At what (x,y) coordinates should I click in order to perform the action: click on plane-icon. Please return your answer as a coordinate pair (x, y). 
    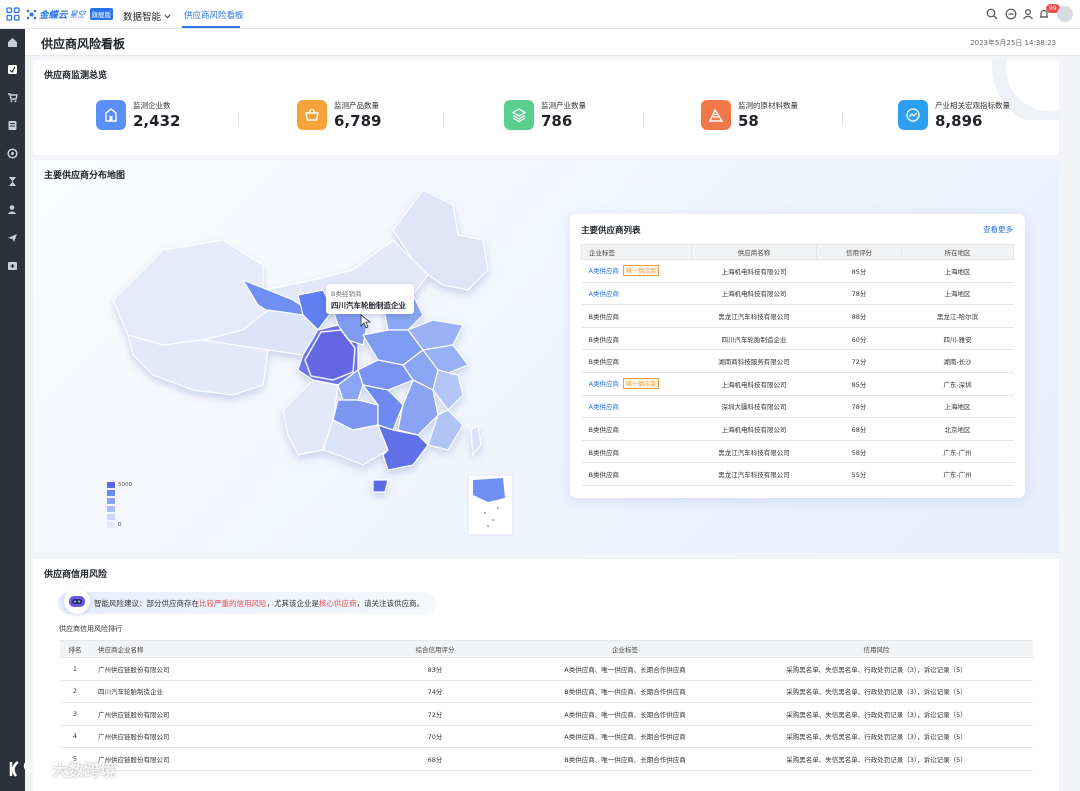
    Looking at the image, I should click on (12, 237).